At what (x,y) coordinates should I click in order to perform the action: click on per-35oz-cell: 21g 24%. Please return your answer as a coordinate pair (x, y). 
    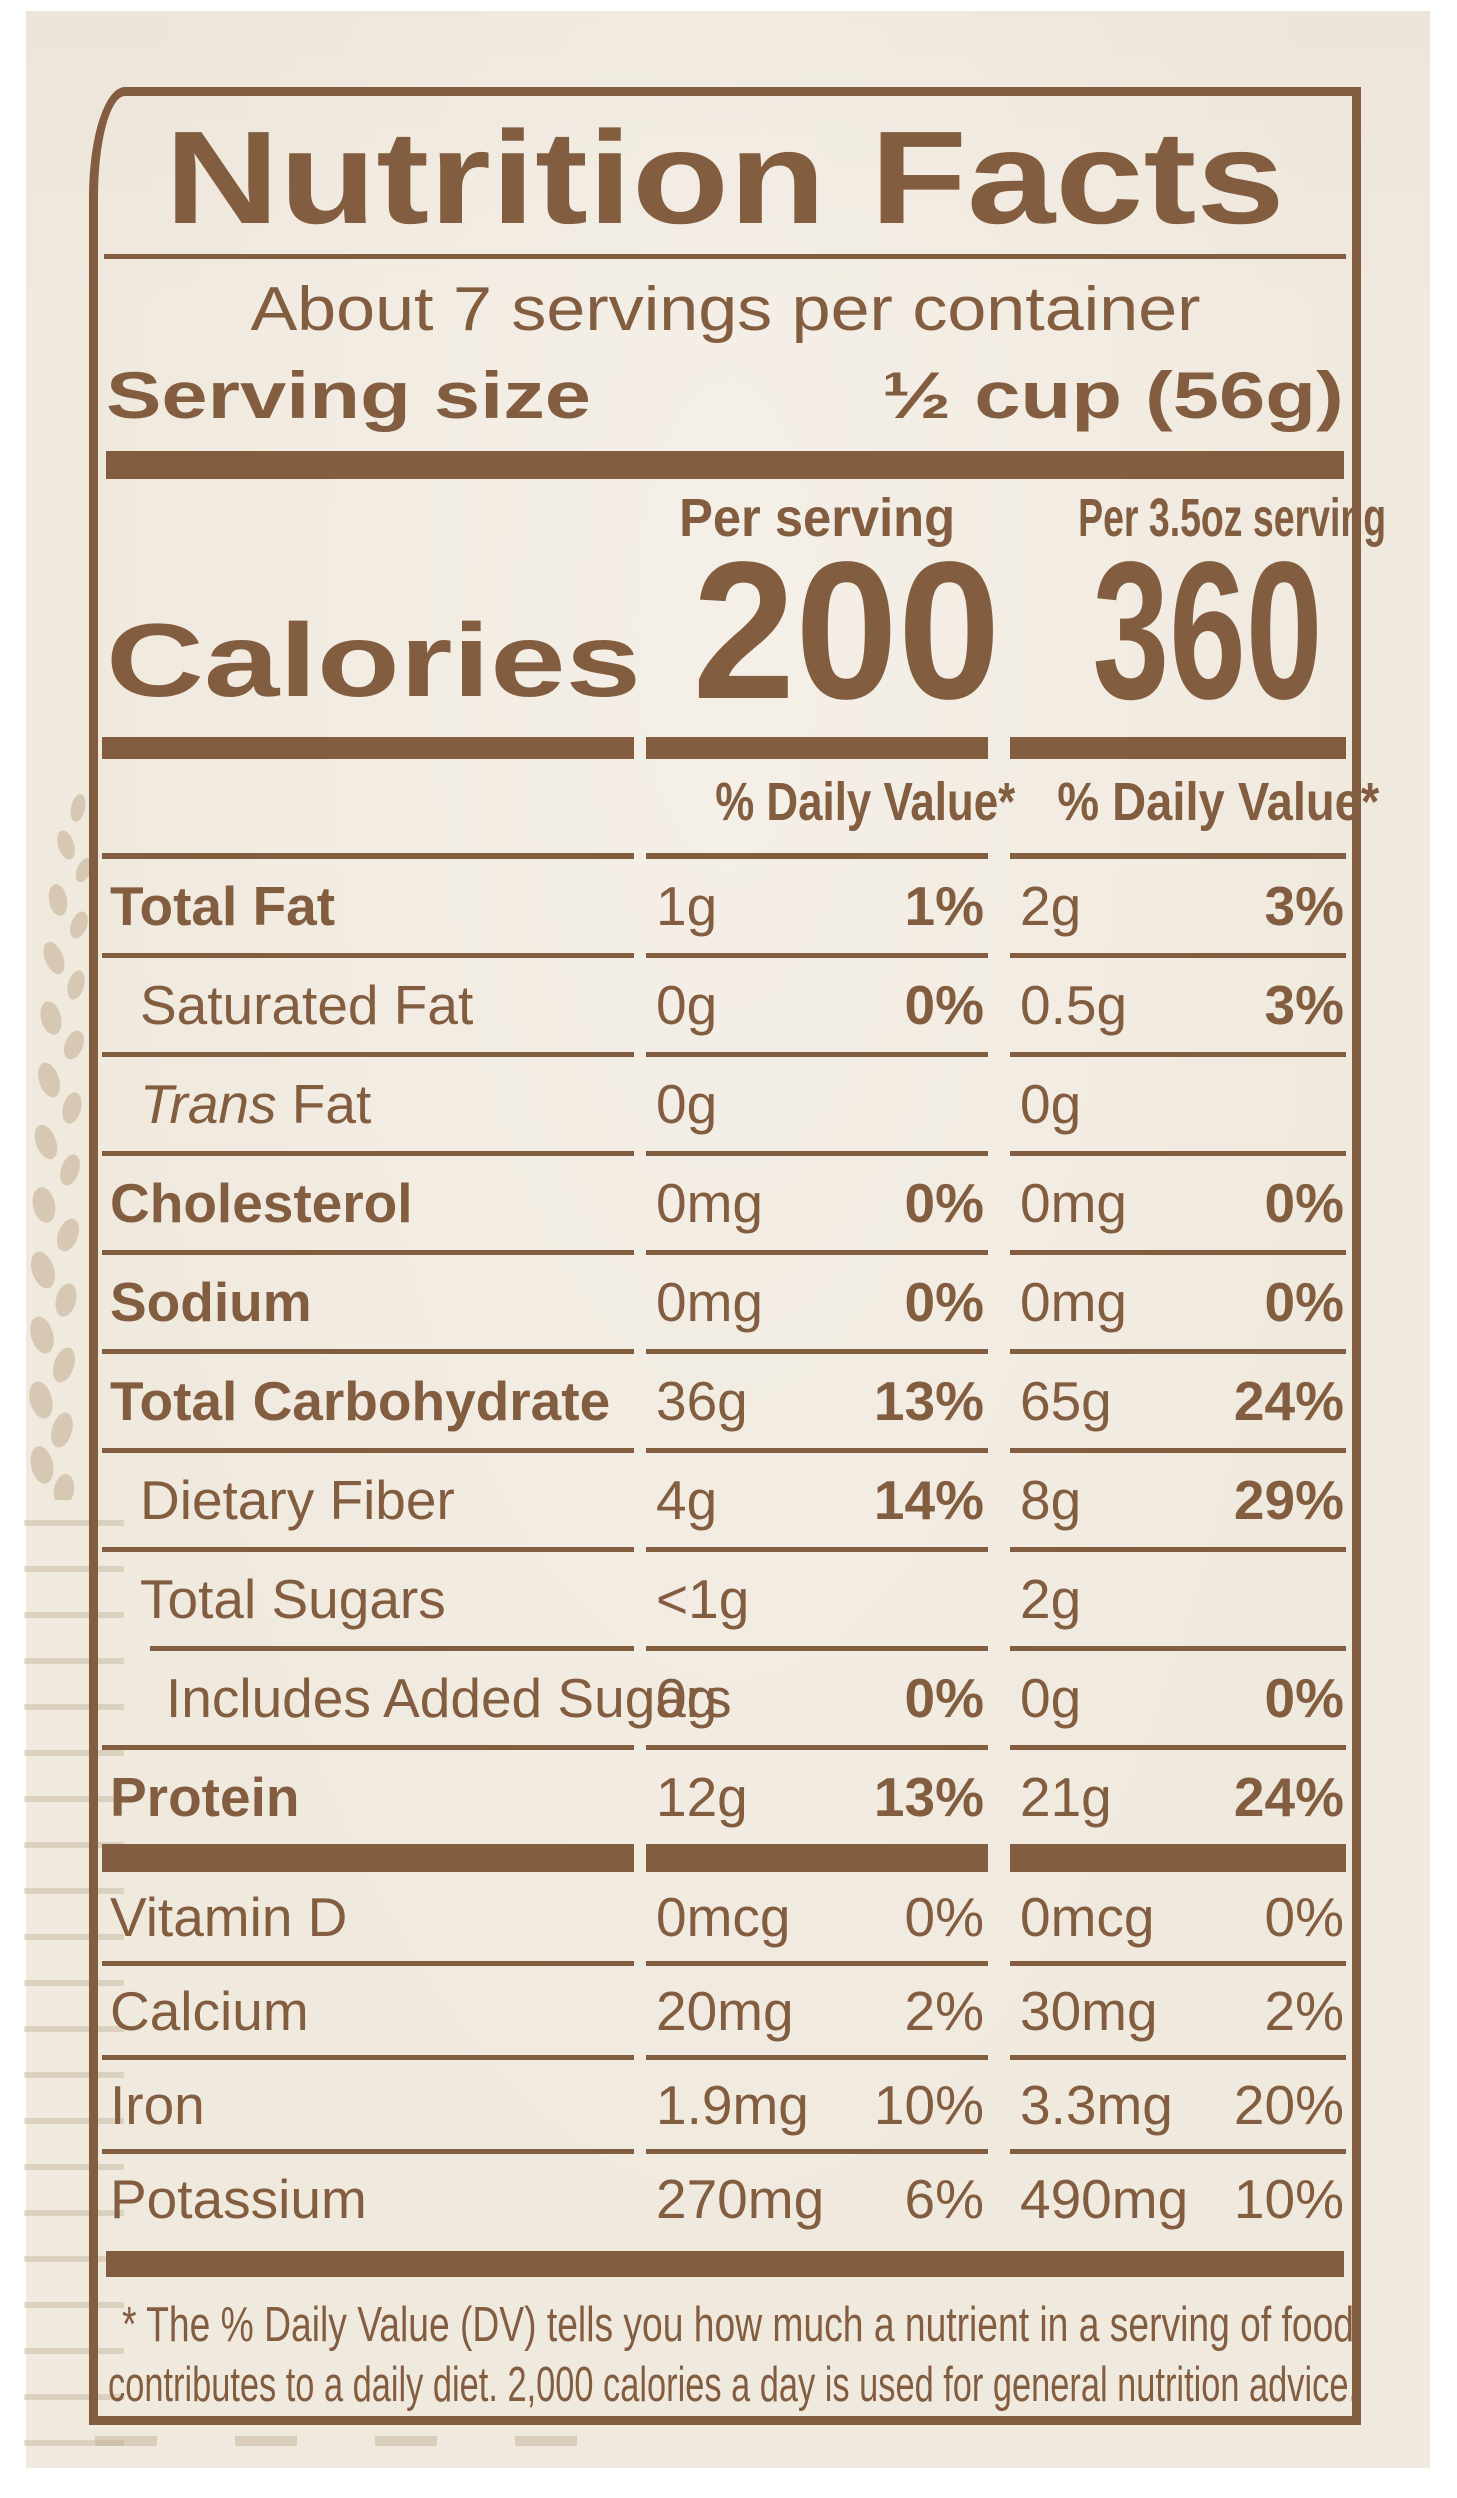
    Looking at the image, I should click on (1182, 1797).